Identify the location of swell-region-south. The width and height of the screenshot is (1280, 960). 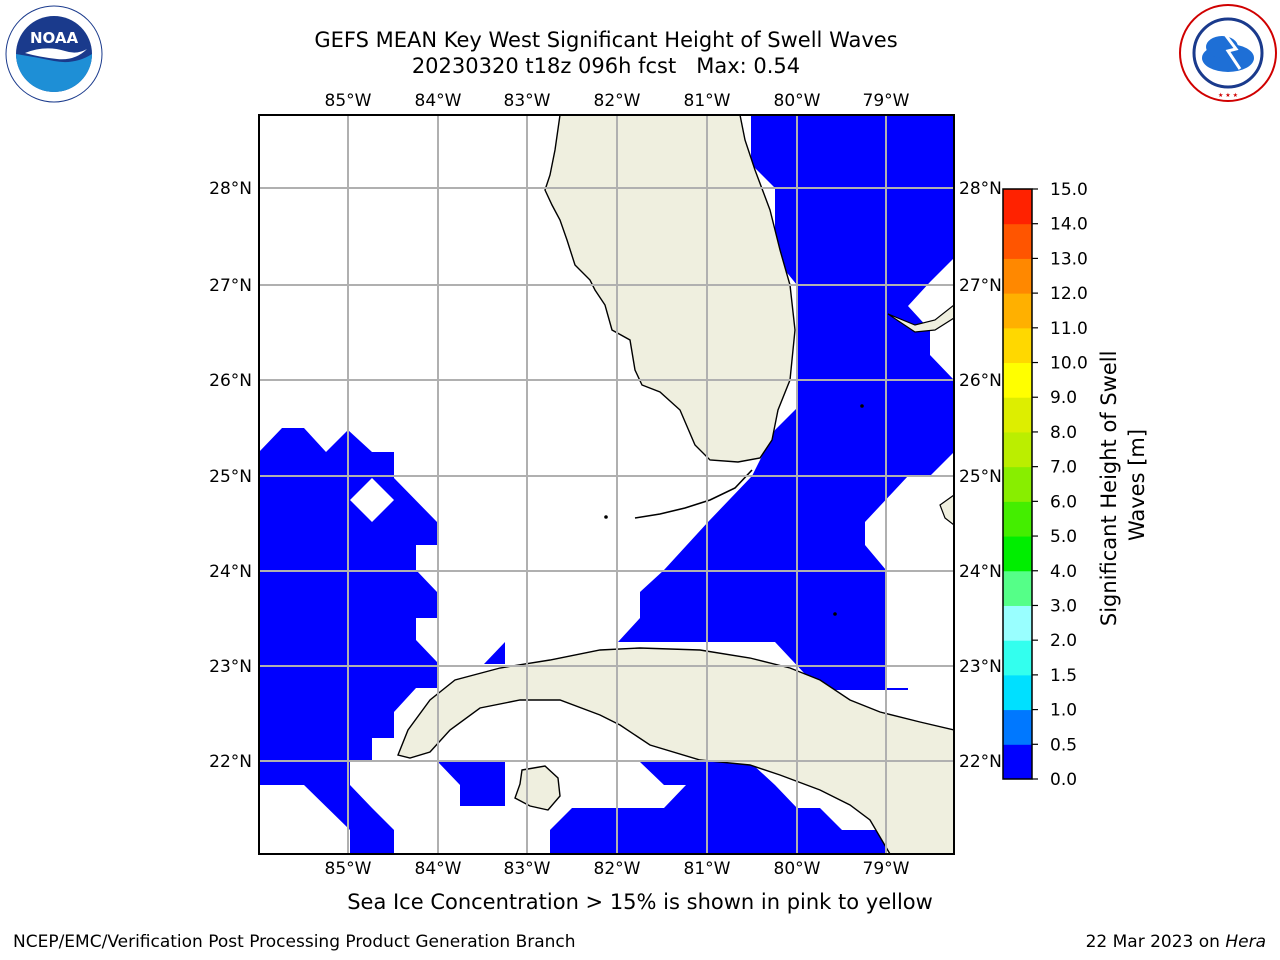
(718, 808).